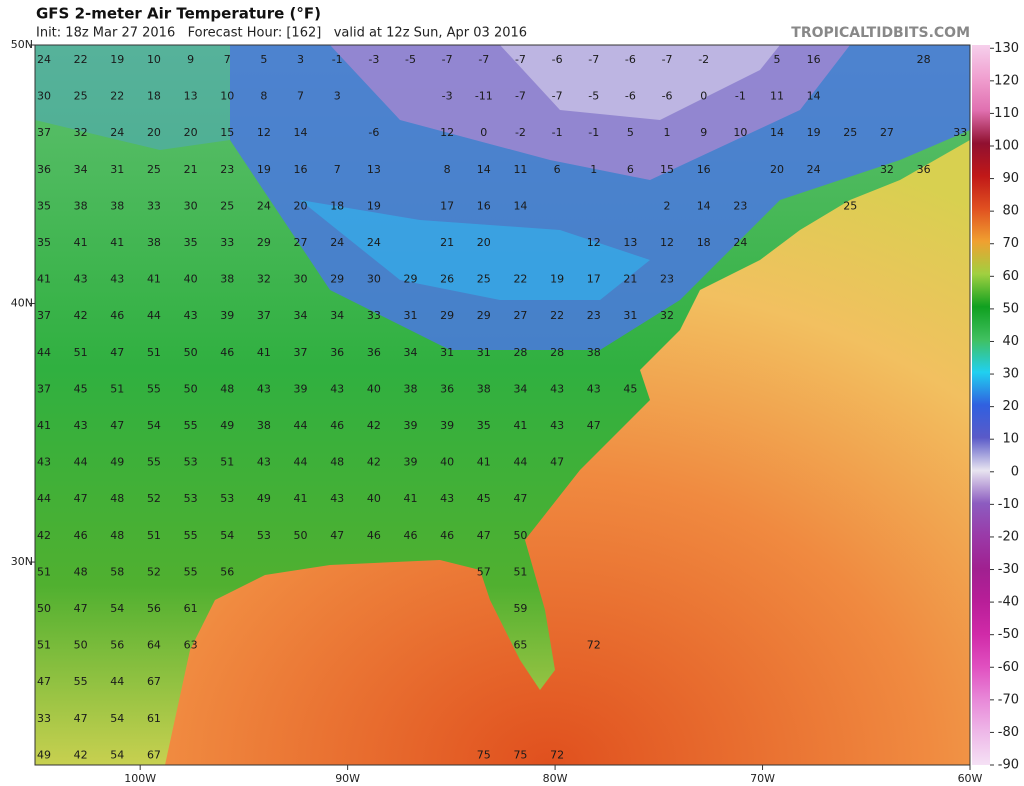 The width and height of the screenshot is (1024, 786). What do you see at coordinates (81, 388) in the screenshot?
I see `temperature: 45` at bounding box center [81, 388].